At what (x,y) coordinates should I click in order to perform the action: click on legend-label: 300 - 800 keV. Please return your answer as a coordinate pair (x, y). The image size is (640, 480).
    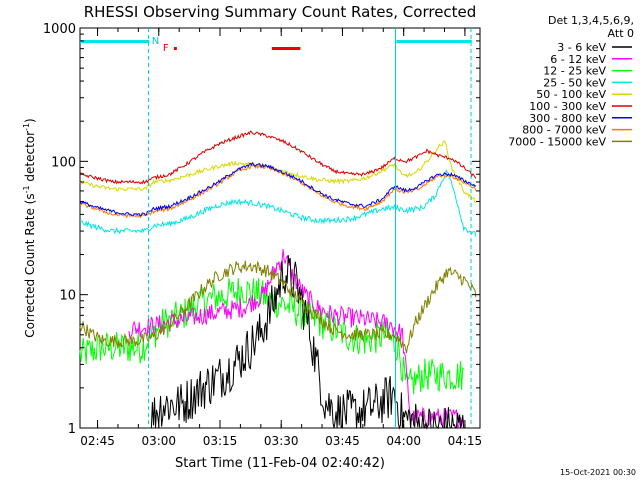
    Looking at the image, I should click on (567, 118).